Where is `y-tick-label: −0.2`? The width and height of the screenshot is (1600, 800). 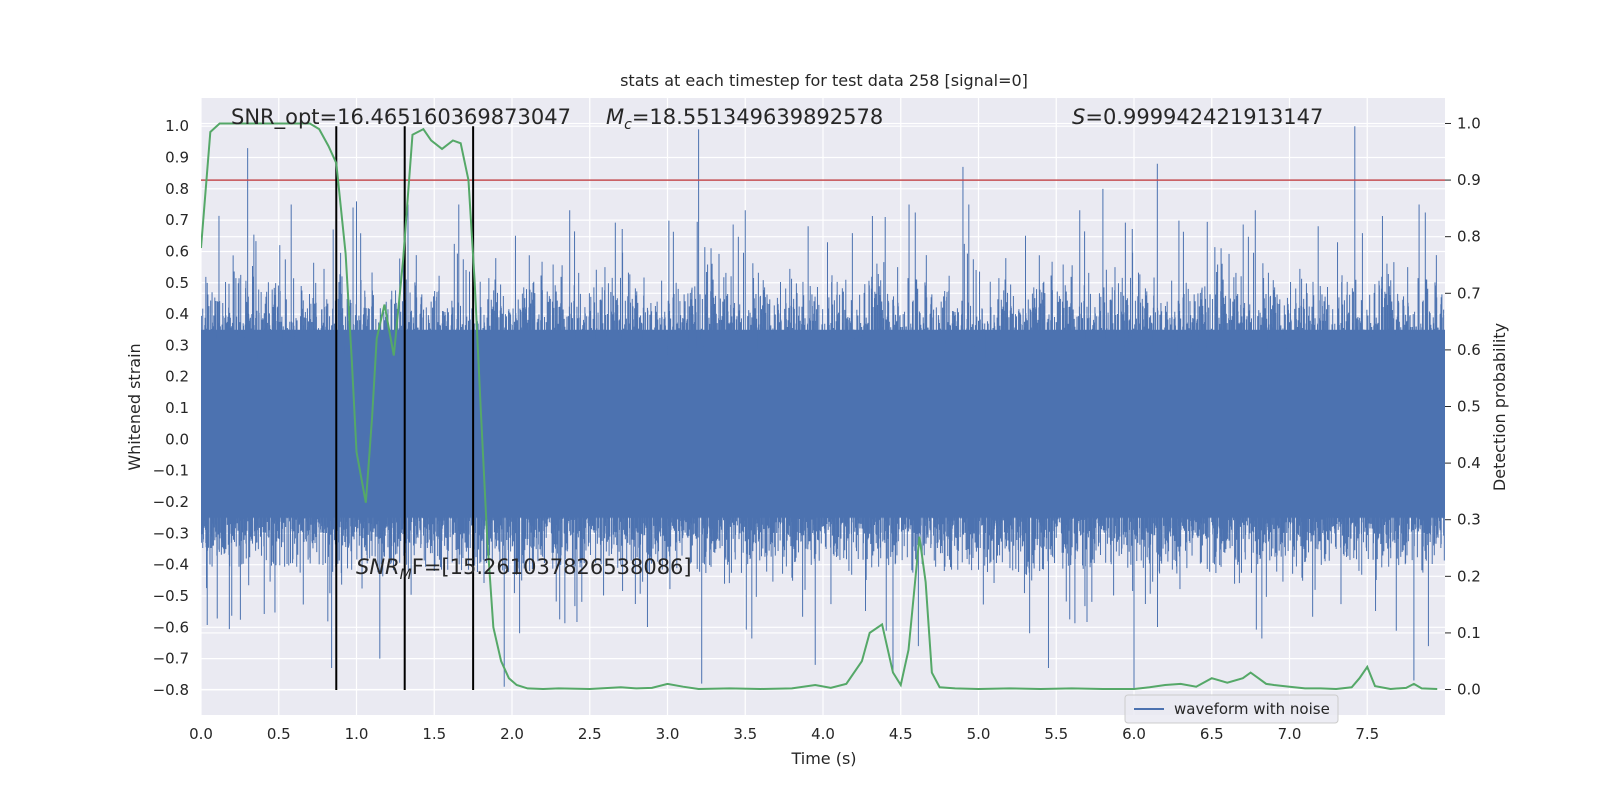 y-tick-label: −0.2 is located at coordinates (171, 502).